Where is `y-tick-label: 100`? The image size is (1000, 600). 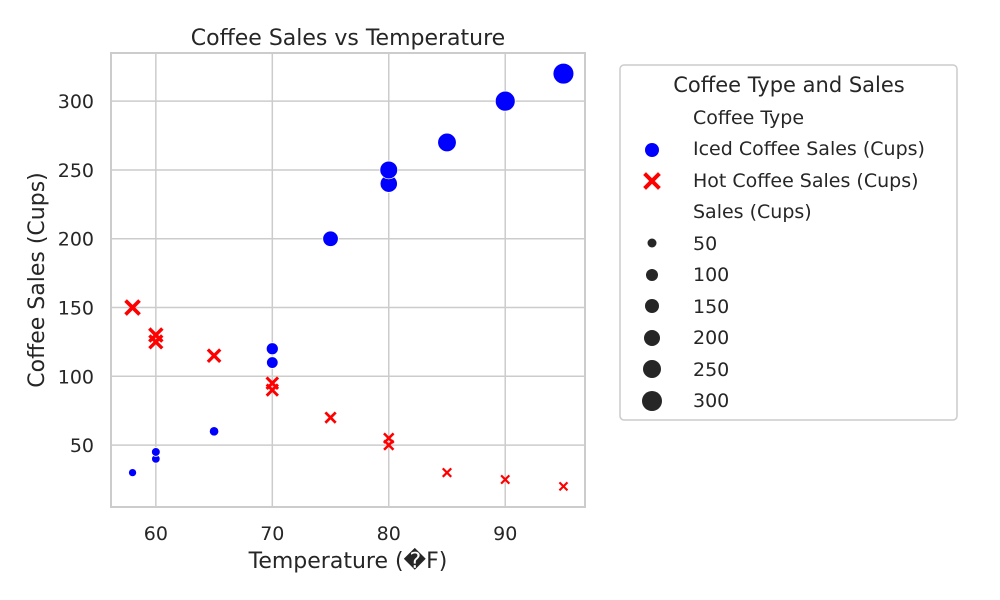
y-tick-label: 100 is located at coordinates (76, 377).